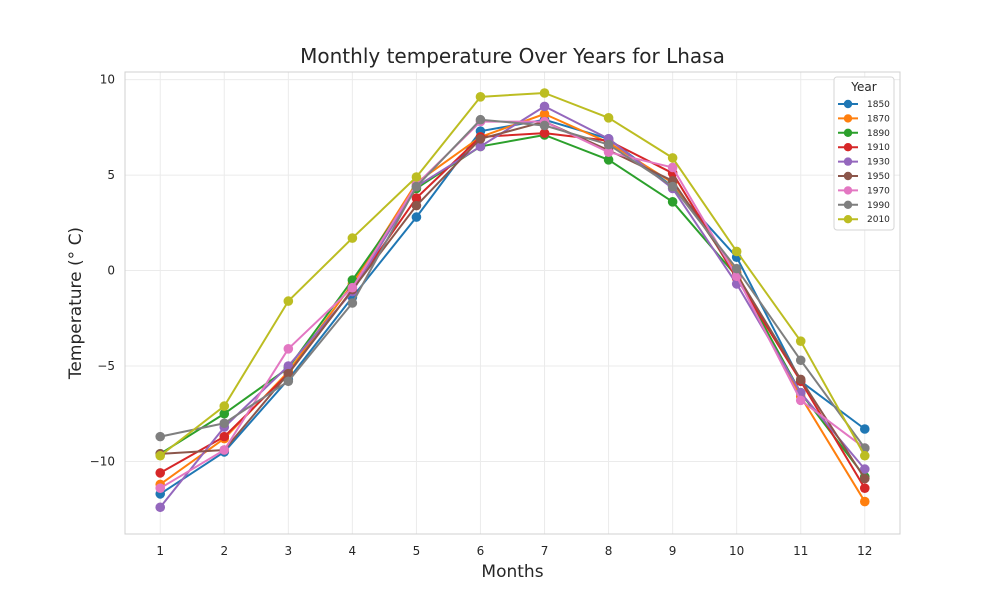  I want to click on legend-item-1890: 1890, so click(864, 133).